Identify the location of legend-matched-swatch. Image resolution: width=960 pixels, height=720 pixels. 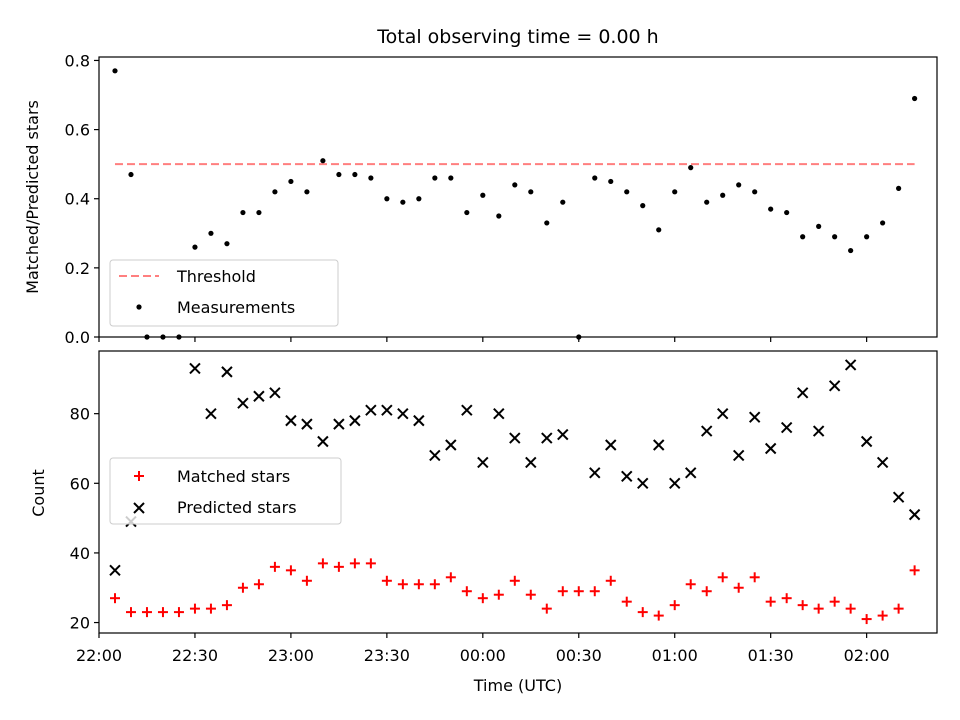
(139, 476).